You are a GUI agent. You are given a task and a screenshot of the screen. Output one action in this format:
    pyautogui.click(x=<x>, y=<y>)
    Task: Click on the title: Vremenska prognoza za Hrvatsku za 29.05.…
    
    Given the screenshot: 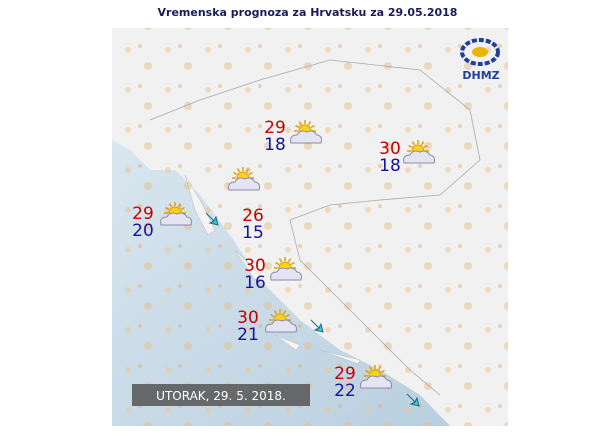 What is the action you would take?
    pyautogui.click(x=307, y=12)
    